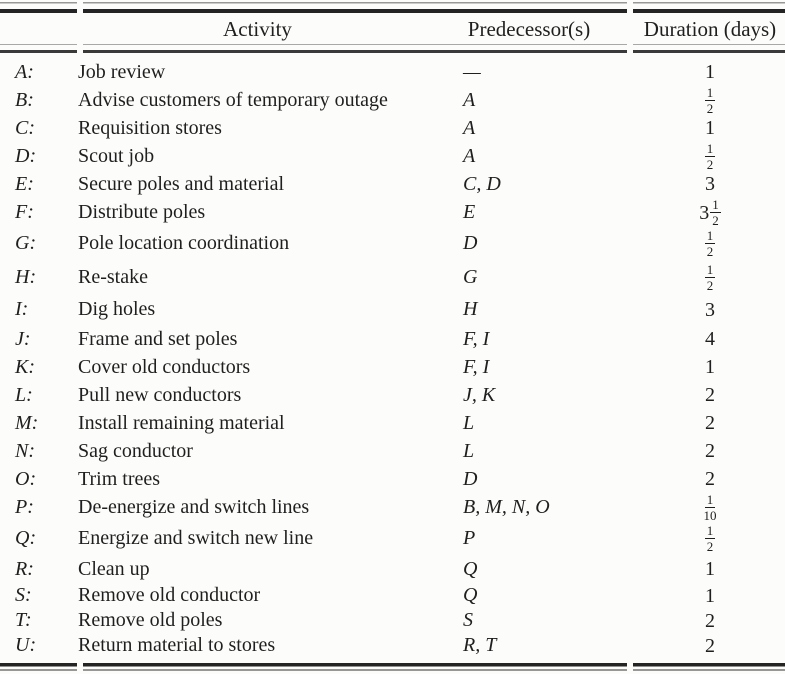 The image size is (785, 674). Describe the element at coordinates (164, 366) in the screenshot. I see `activity-name: Cover old conductors` at that location.